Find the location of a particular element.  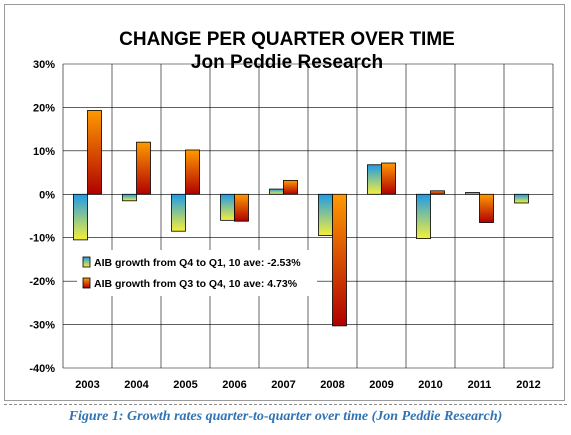

x-tick-label: 2008 is located at coordinates (332, 385).